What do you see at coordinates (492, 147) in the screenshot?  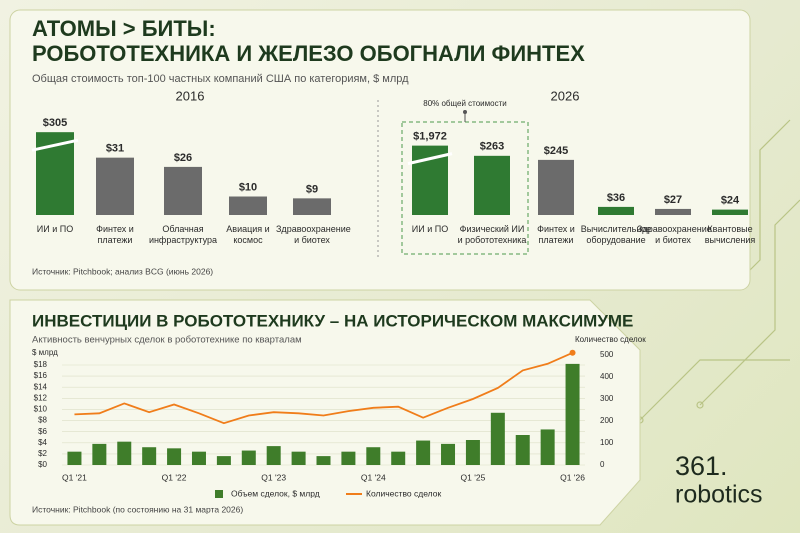 I see `value-label: $263` at bounding box center [492, 147].